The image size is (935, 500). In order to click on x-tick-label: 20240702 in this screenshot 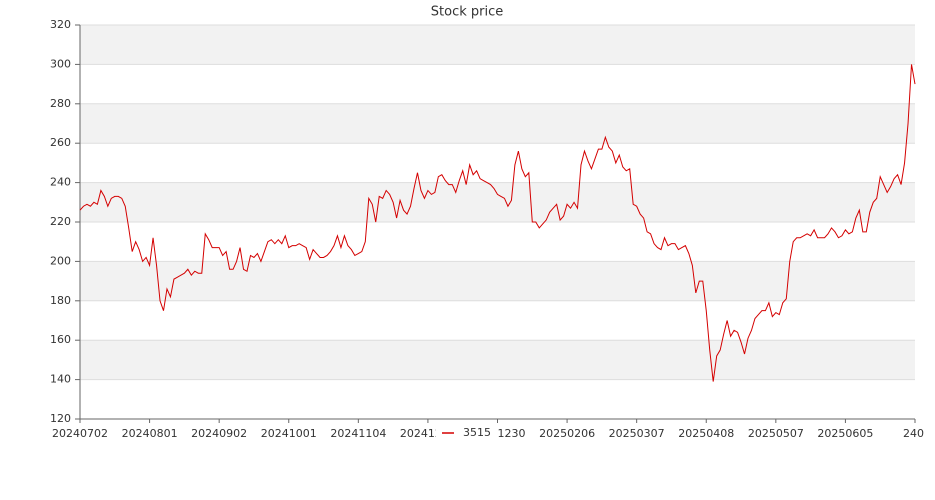, I will do `click(80, 433)`.